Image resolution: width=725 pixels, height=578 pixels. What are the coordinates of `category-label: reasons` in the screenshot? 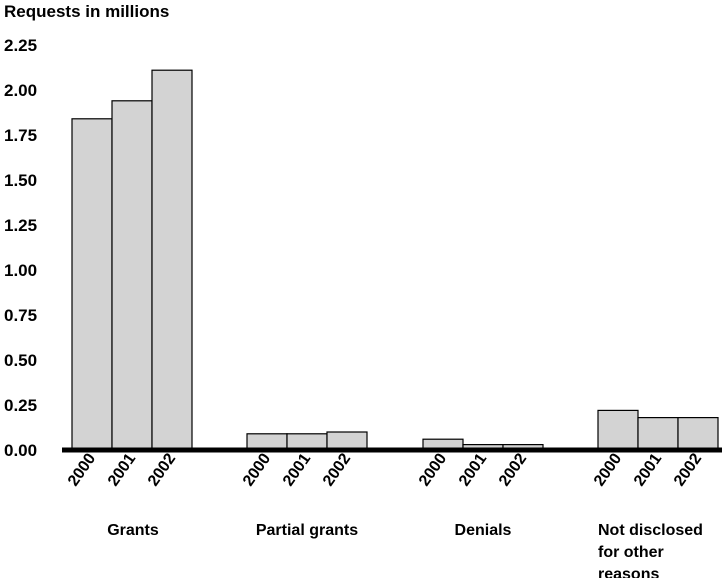 It's located at (628, 572).